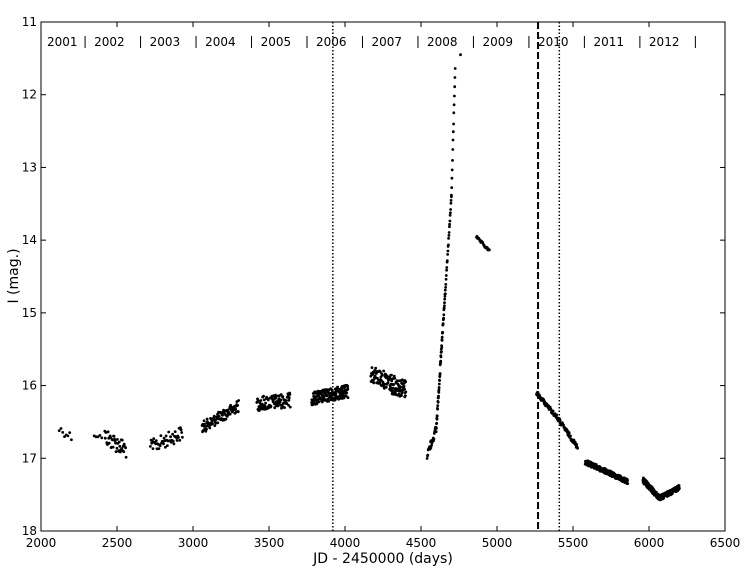  Describe the element at coordinates (117, 543) in the screenshot. I see `x-tick-label: 2500` at that location.